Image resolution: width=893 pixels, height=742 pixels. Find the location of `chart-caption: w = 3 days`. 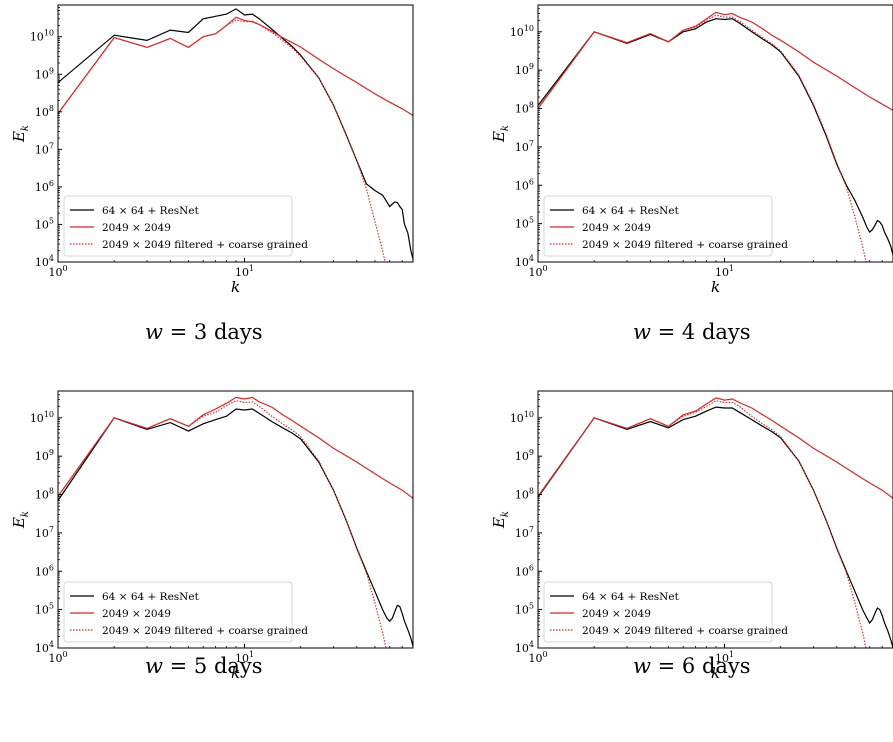

chart-caption: w = 3 days is located at coordinates (204, 332).